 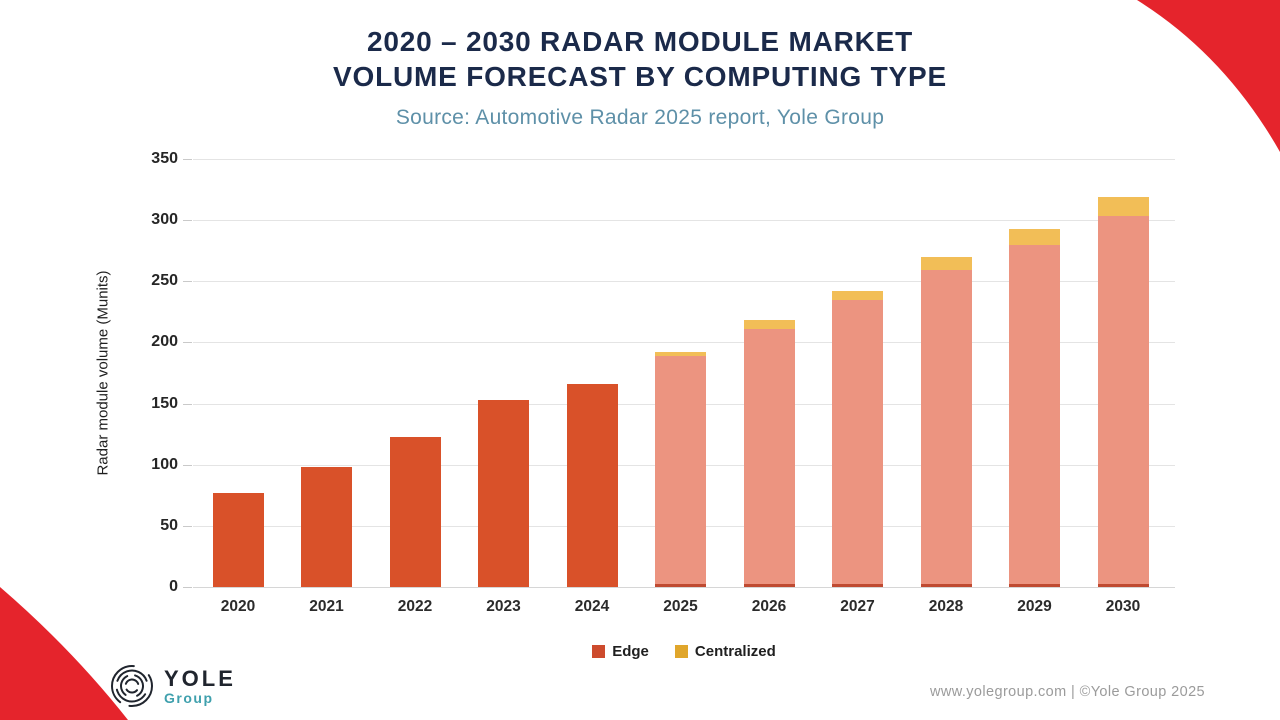 I want to click on legend: Edge Centralized, so click(x=684, y=651).